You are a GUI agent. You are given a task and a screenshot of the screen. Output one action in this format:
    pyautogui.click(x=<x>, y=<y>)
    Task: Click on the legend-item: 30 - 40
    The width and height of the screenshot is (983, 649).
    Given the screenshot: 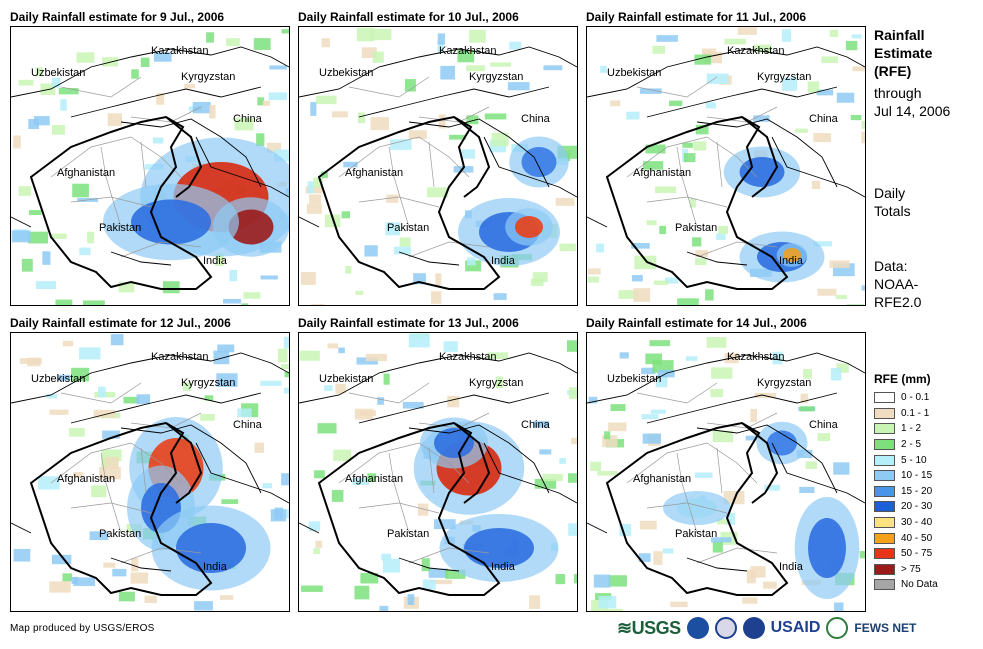 What is the action you would take?
    pyautogui.click(x=906, y=523)
    